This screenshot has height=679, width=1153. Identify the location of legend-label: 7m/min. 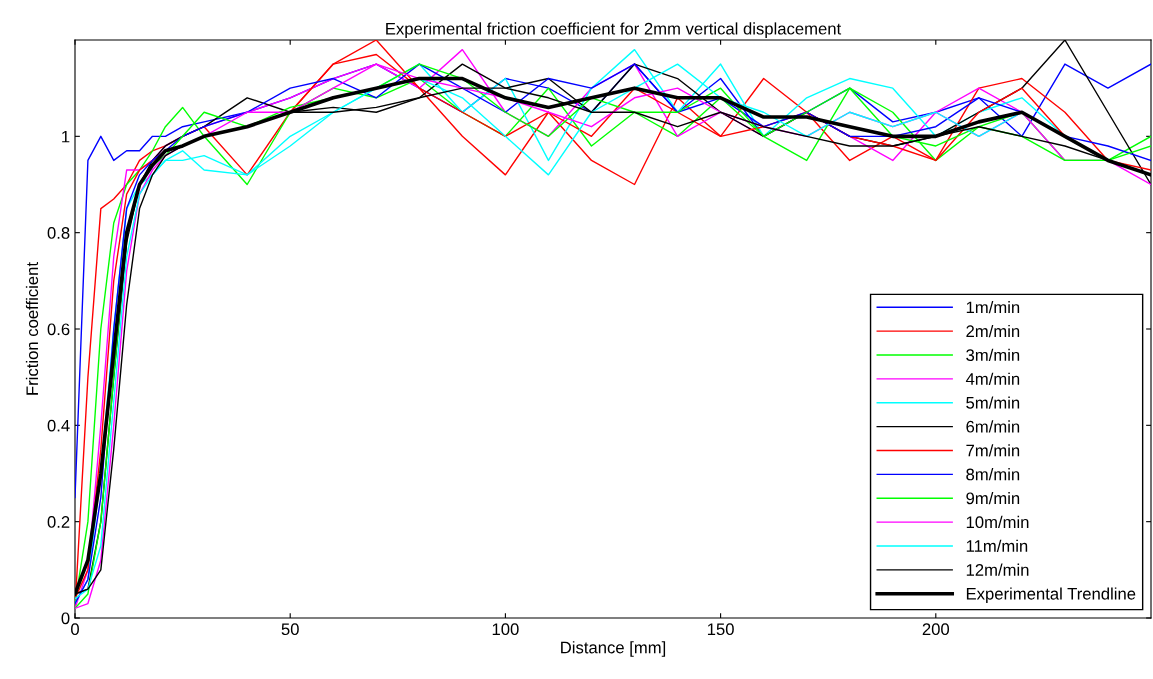
(993, 450).